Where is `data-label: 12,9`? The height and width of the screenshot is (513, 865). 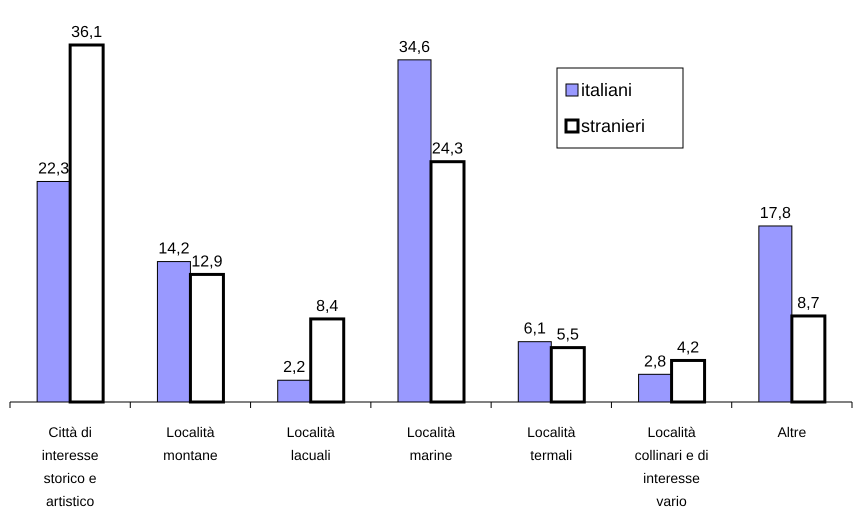
data-label: 12,9 is located at coordinates (207, 261).